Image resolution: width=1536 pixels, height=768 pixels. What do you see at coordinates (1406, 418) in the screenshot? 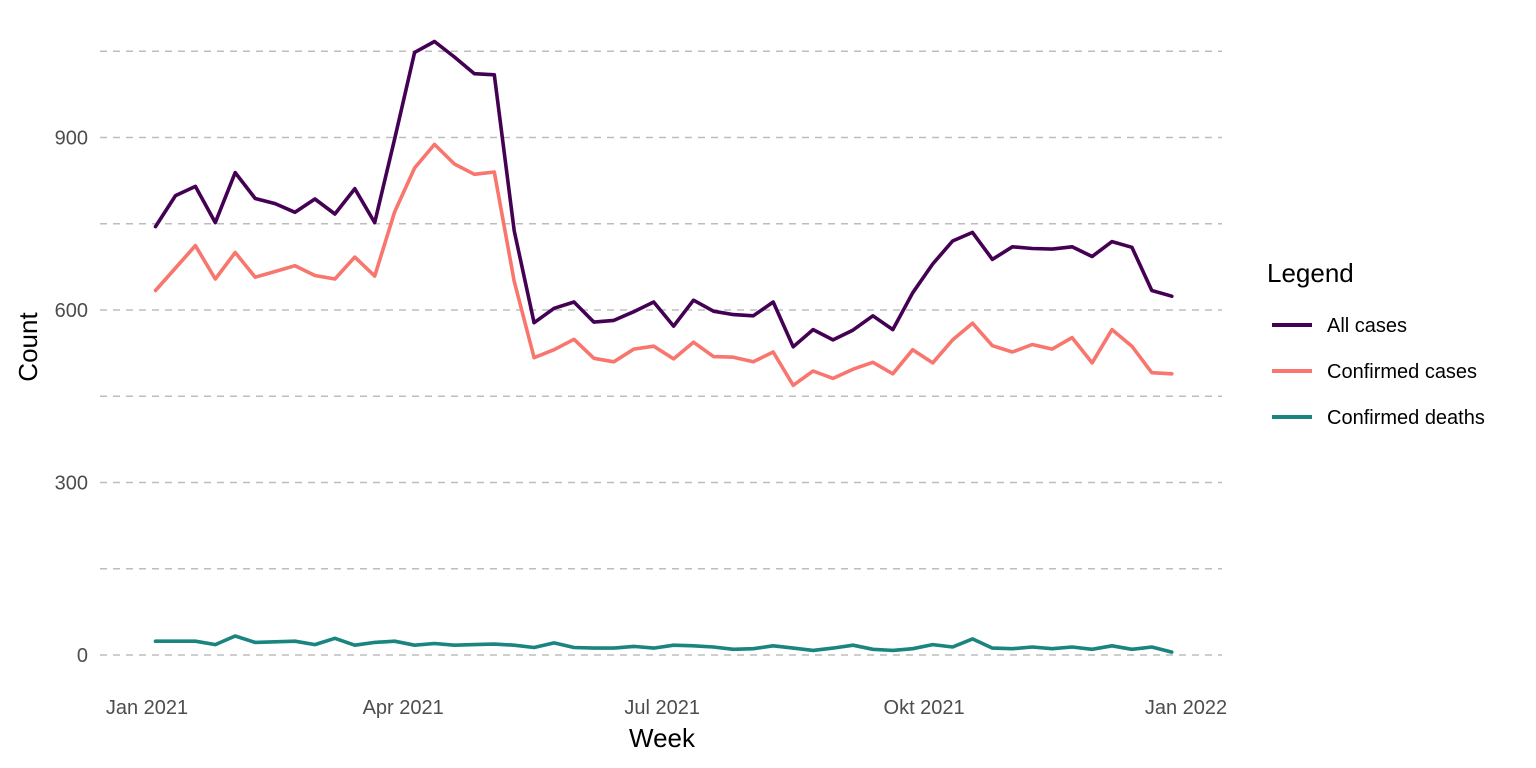
I see `legend-label: Confirmed deaths` at bounding box center [1406, 418].